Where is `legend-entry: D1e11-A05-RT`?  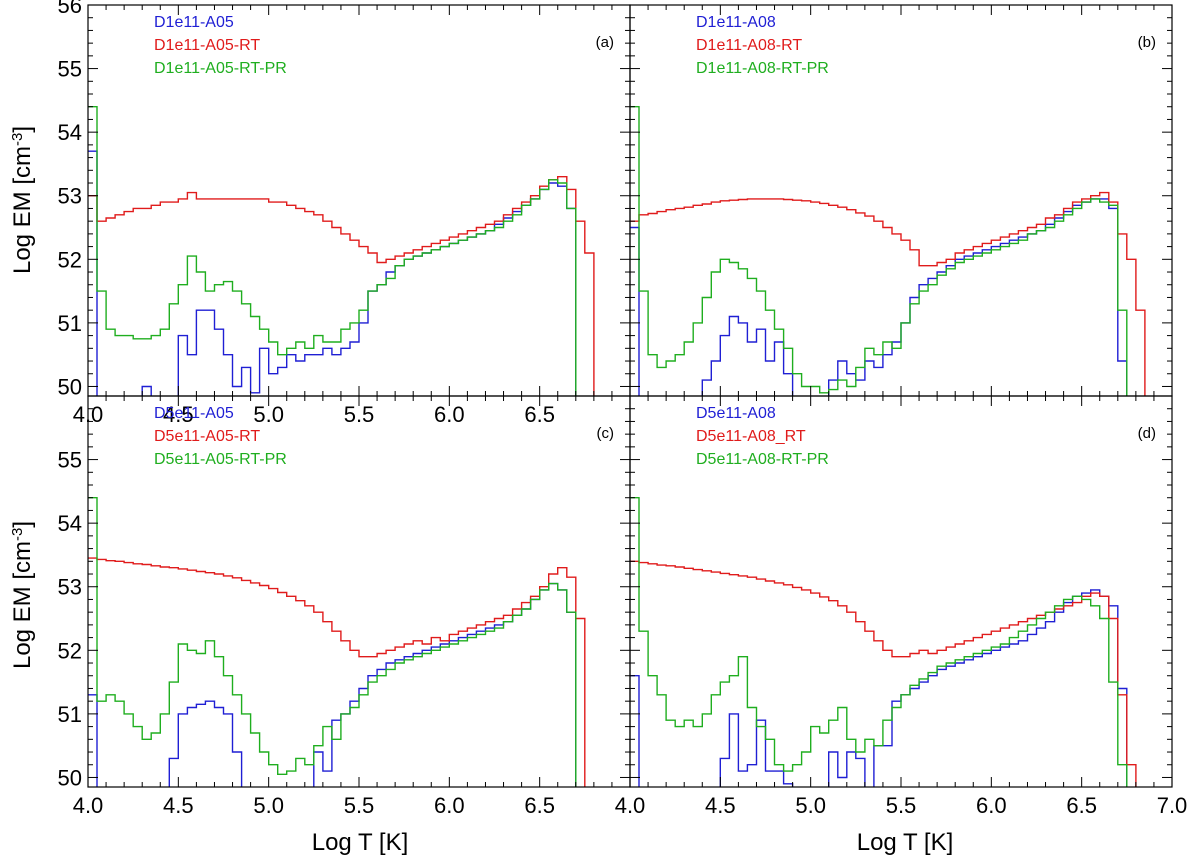 legend-entry: D1e11-A05-RT is located at coordinates (207, 45).